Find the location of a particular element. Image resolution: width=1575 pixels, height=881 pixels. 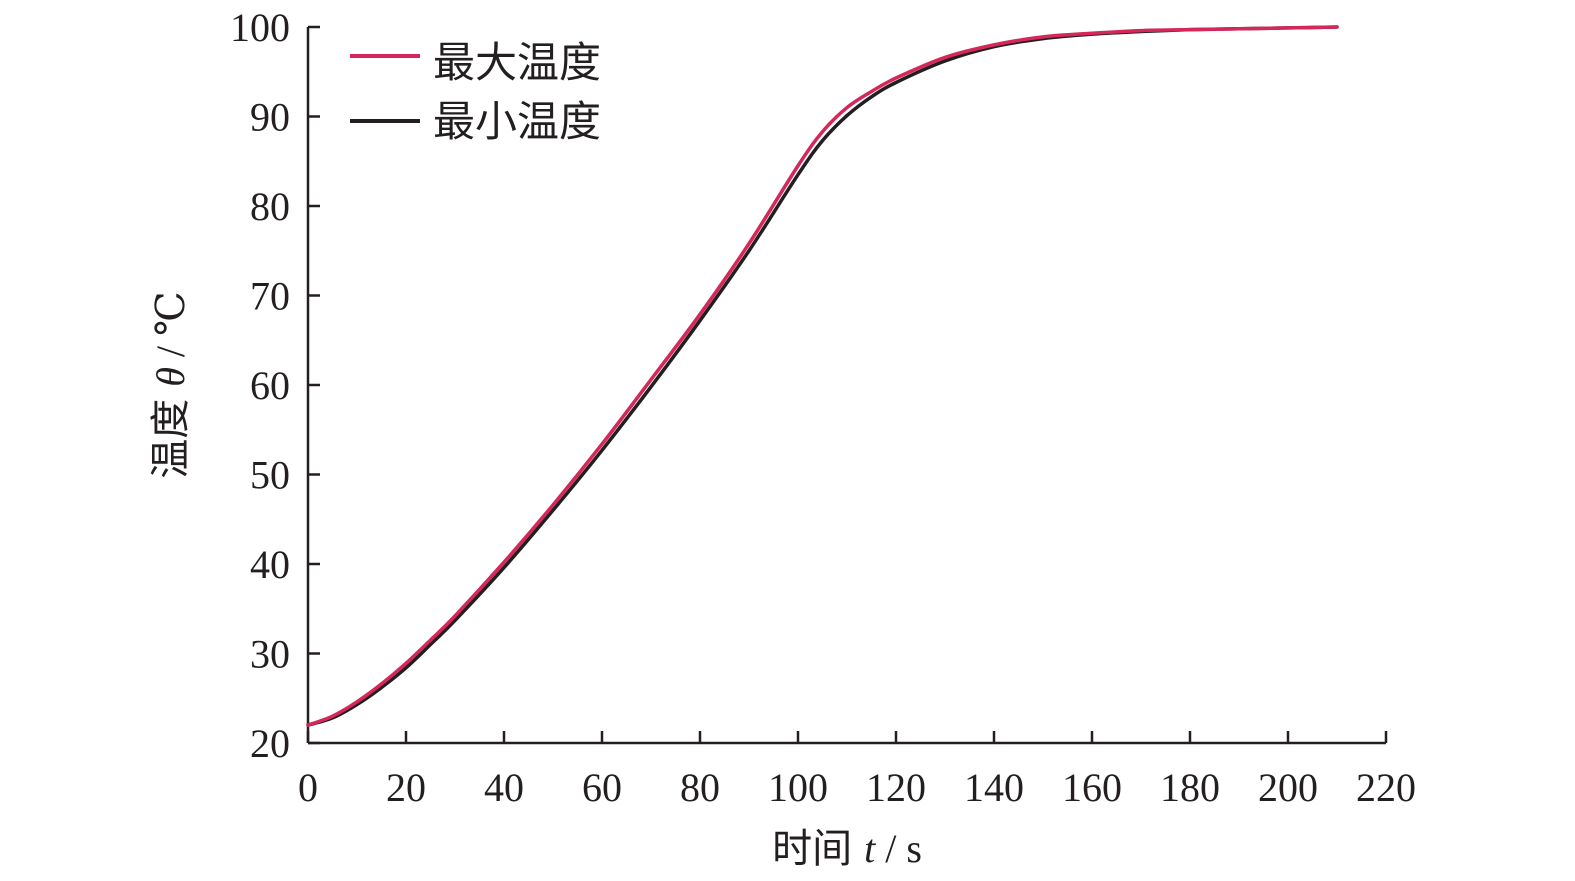

x-tick-label: 160 is located at coordinates (1092, 787).